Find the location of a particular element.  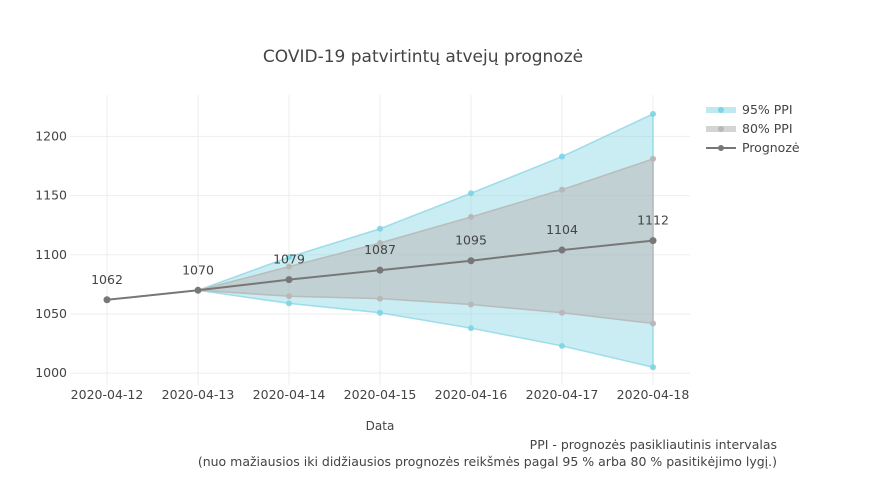

legend-item-95: 95% PPI is located at coordinates (752, 109).